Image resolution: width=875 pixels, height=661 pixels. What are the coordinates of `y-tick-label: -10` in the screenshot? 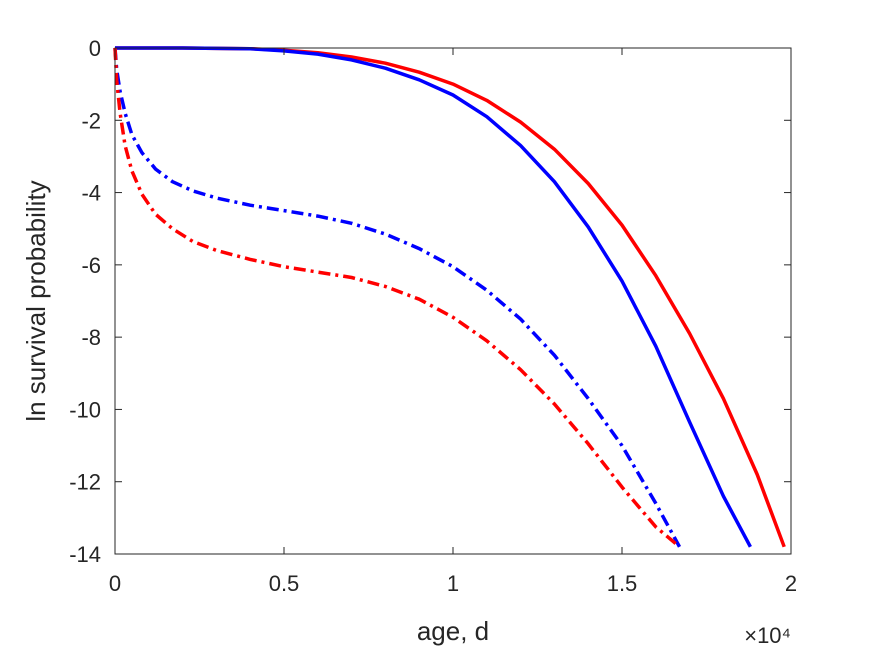 It's located at (85, 409).